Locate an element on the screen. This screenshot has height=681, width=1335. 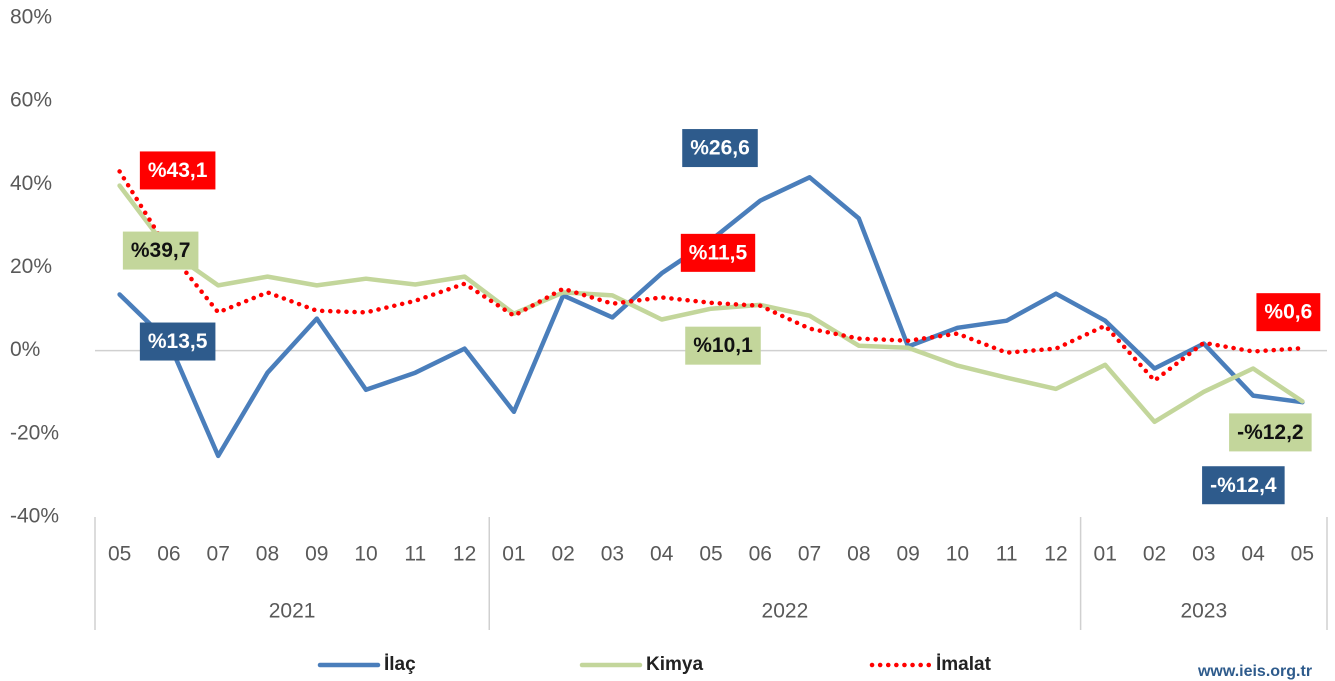
year-label: 2023 is located at coordinates (1203, 611).